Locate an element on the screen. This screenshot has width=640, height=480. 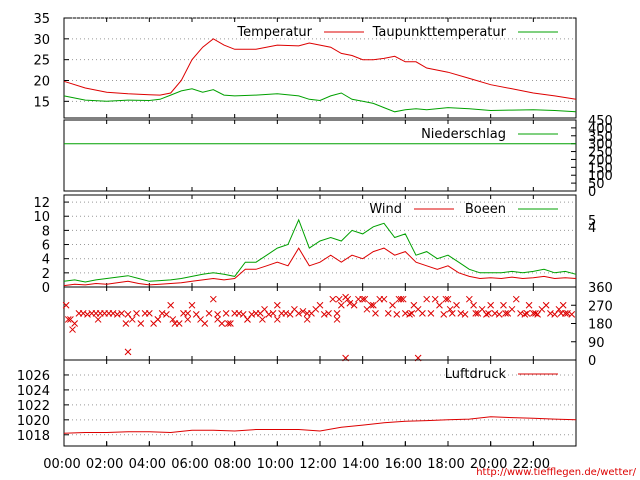
time-tick-label: 00:00 is located at coordinates (61, 464).